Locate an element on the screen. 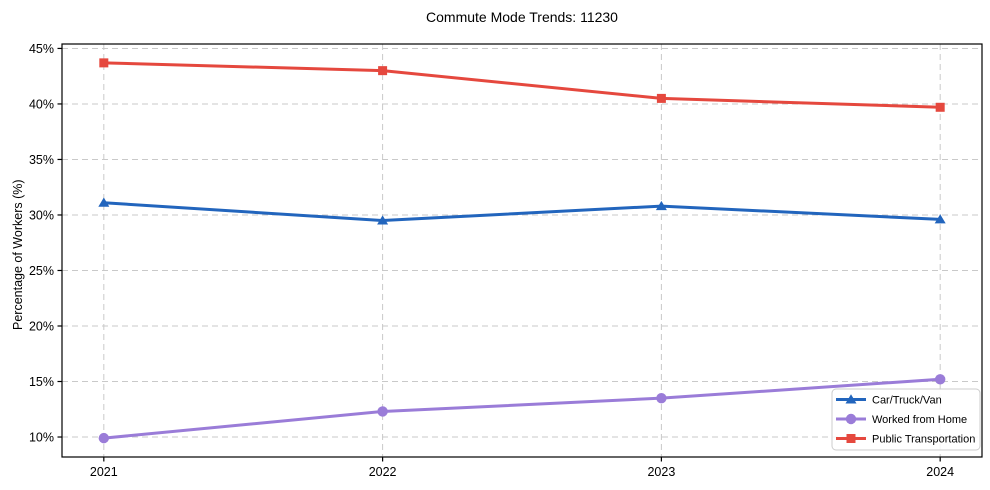 This screenshot has height=490, width=990. legend-item-worked-from-home: Worked from Home is located at coordinates (901, 419).